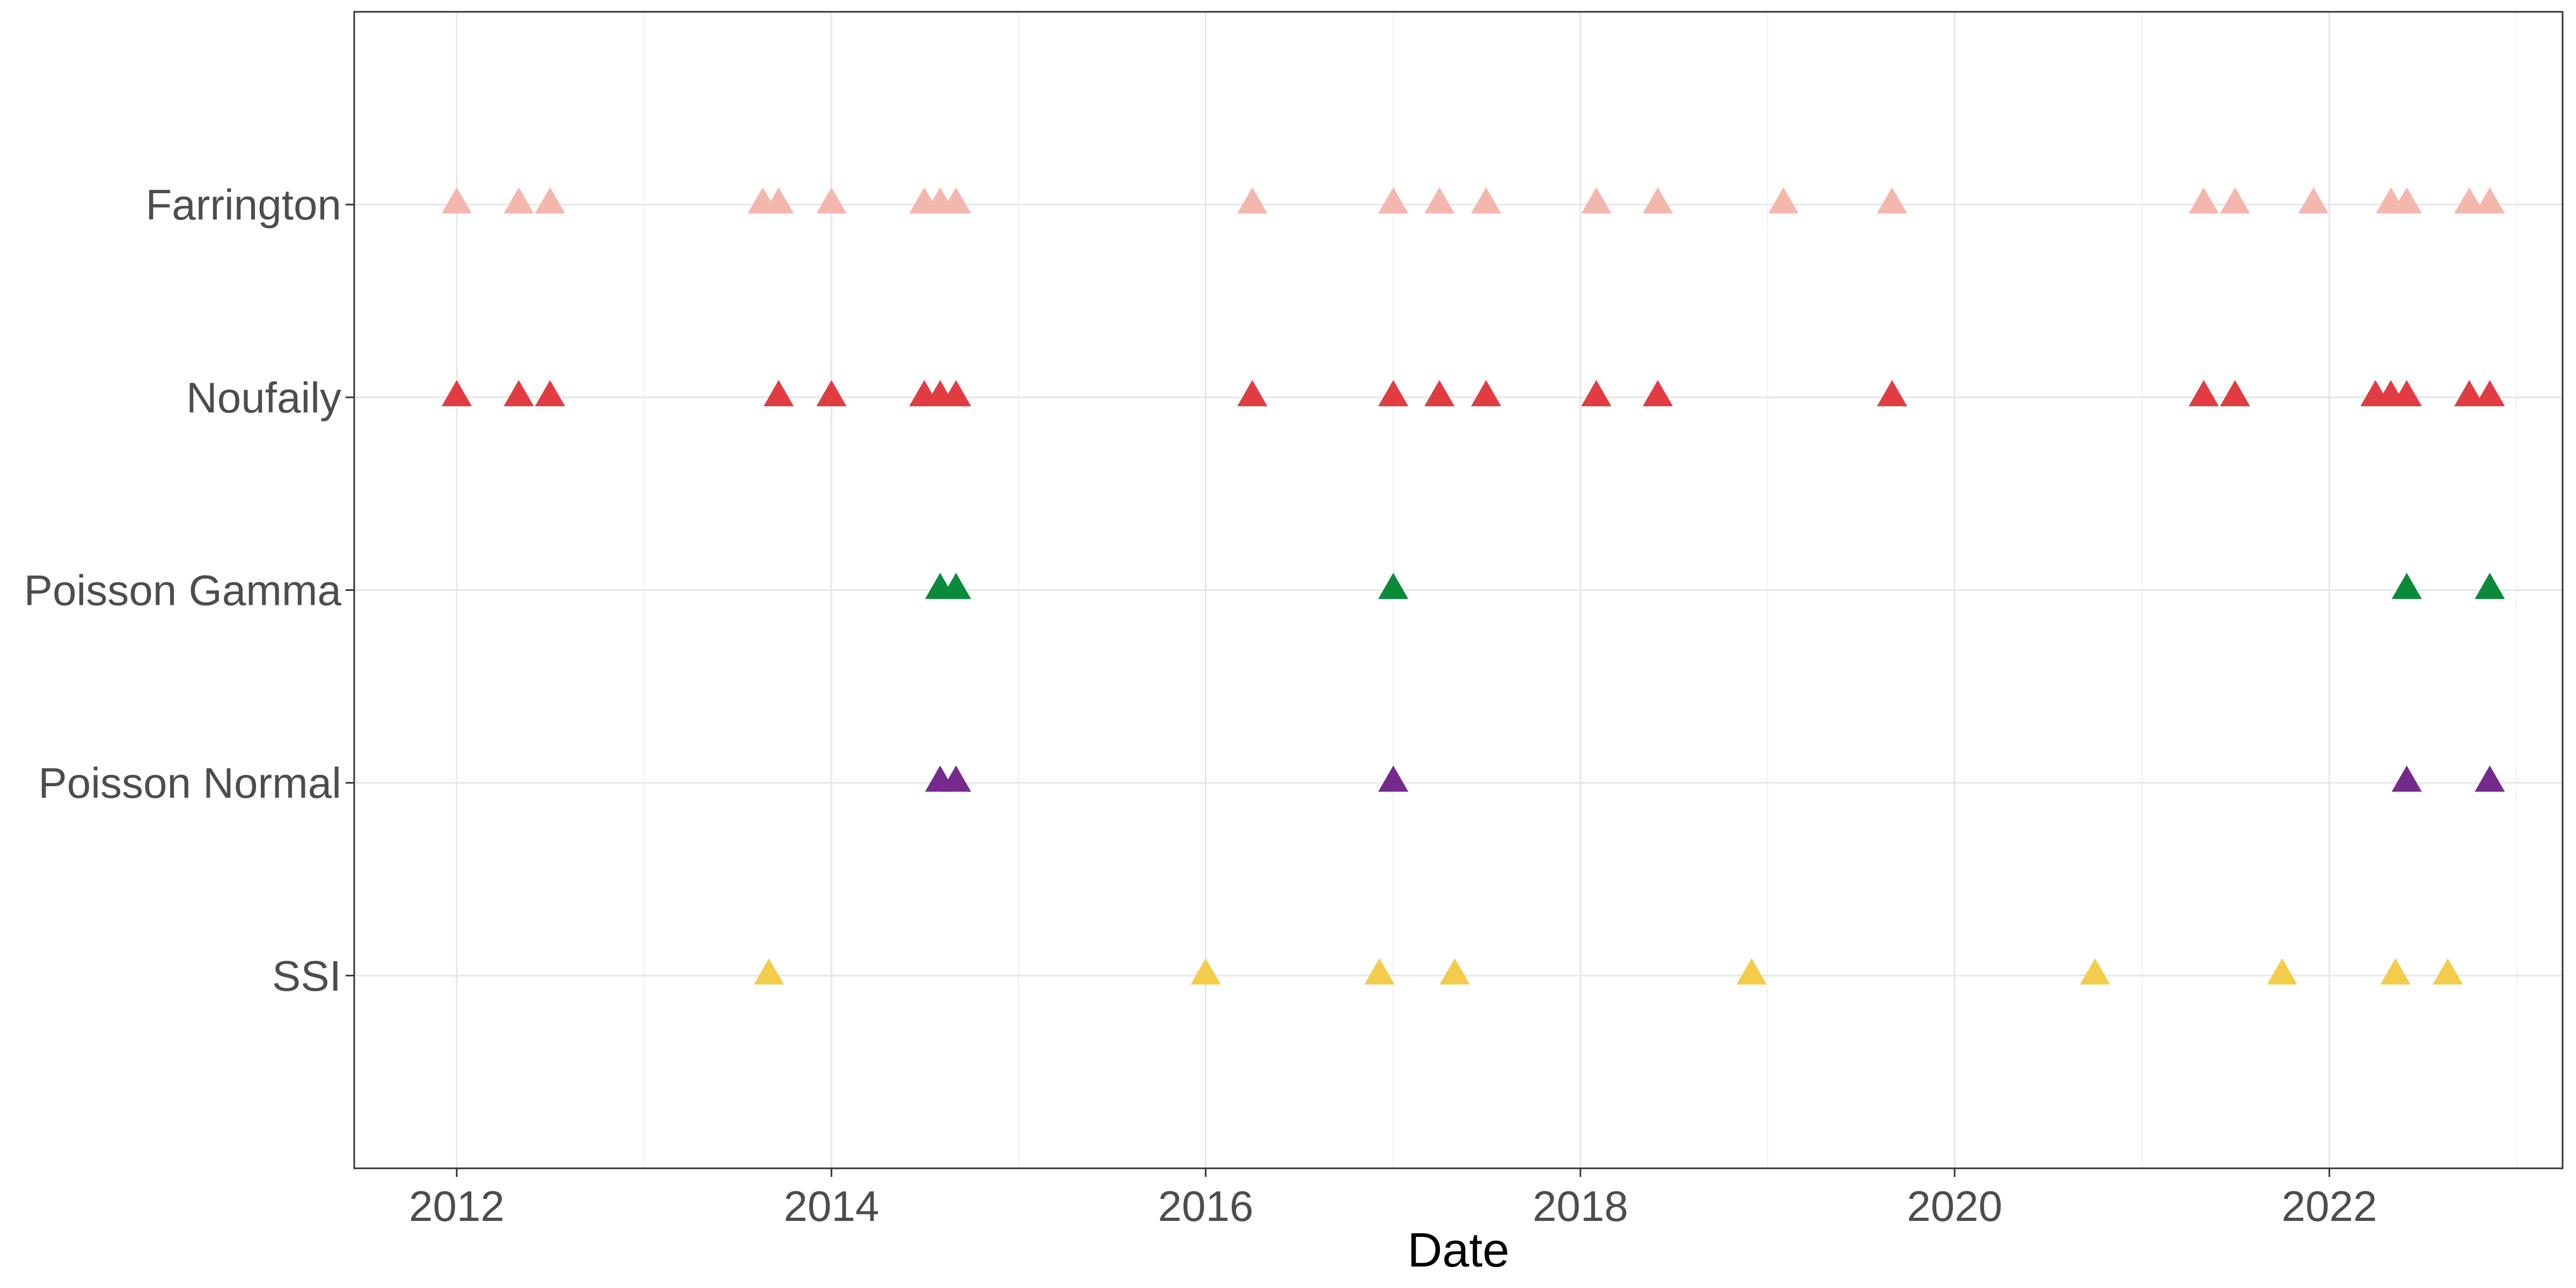 This screenshot has height=1288, width=2576. Describe the element at coordinates (456, 1206) in the screenshot. I see `x-tick-label: 2012` at that location.